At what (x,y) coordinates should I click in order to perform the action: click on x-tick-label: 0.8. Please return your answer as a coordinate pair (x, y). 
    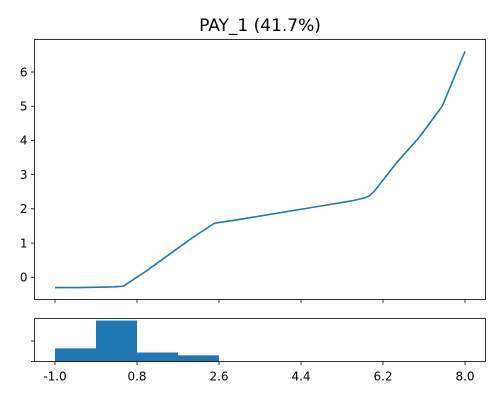
    Looking at the image, I should click on (136, 377).